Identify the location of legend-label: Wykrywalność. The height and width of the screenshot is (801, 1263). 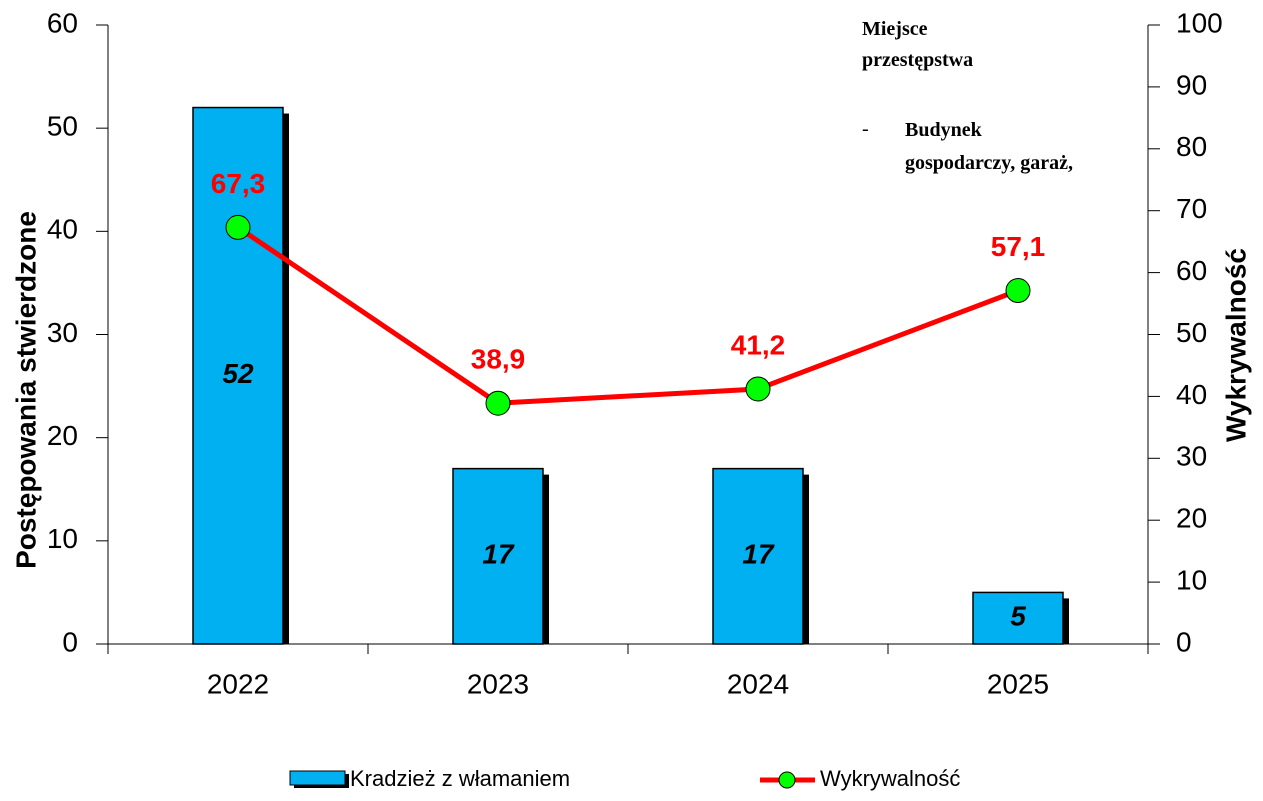
(890, 778).